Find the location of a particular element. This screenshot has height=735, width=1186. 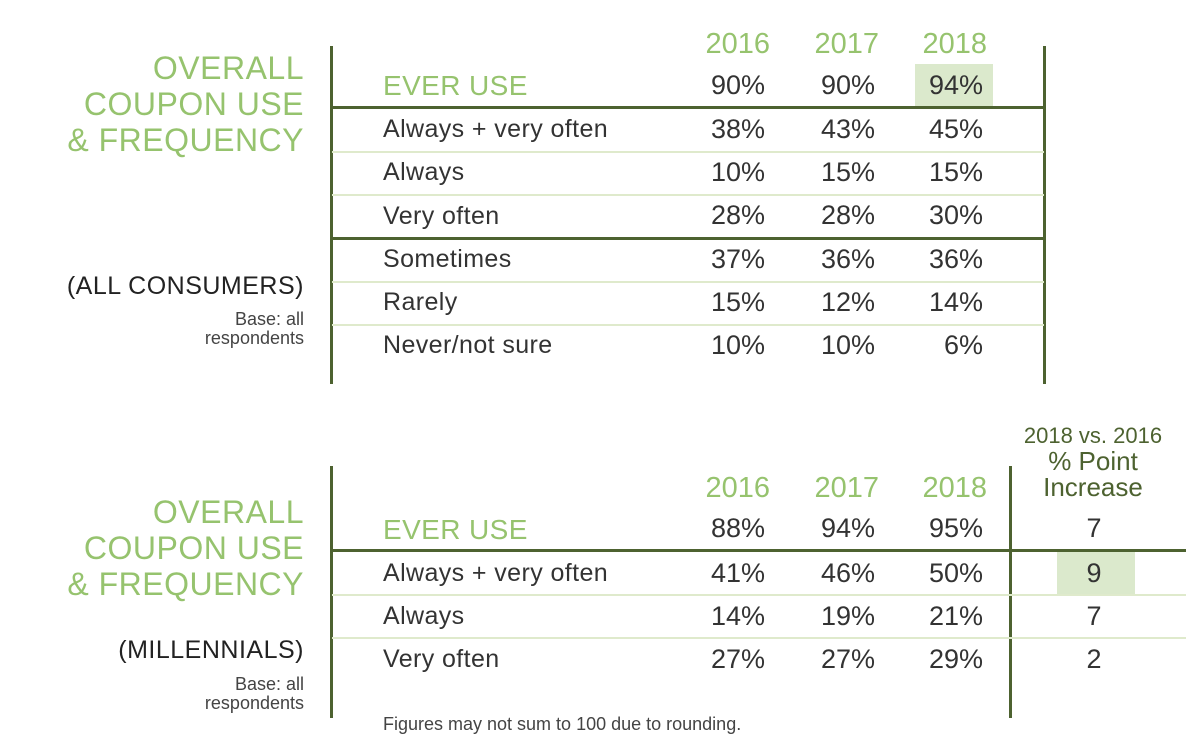

table2-cell: 94% is located at coordinates (847, 528).